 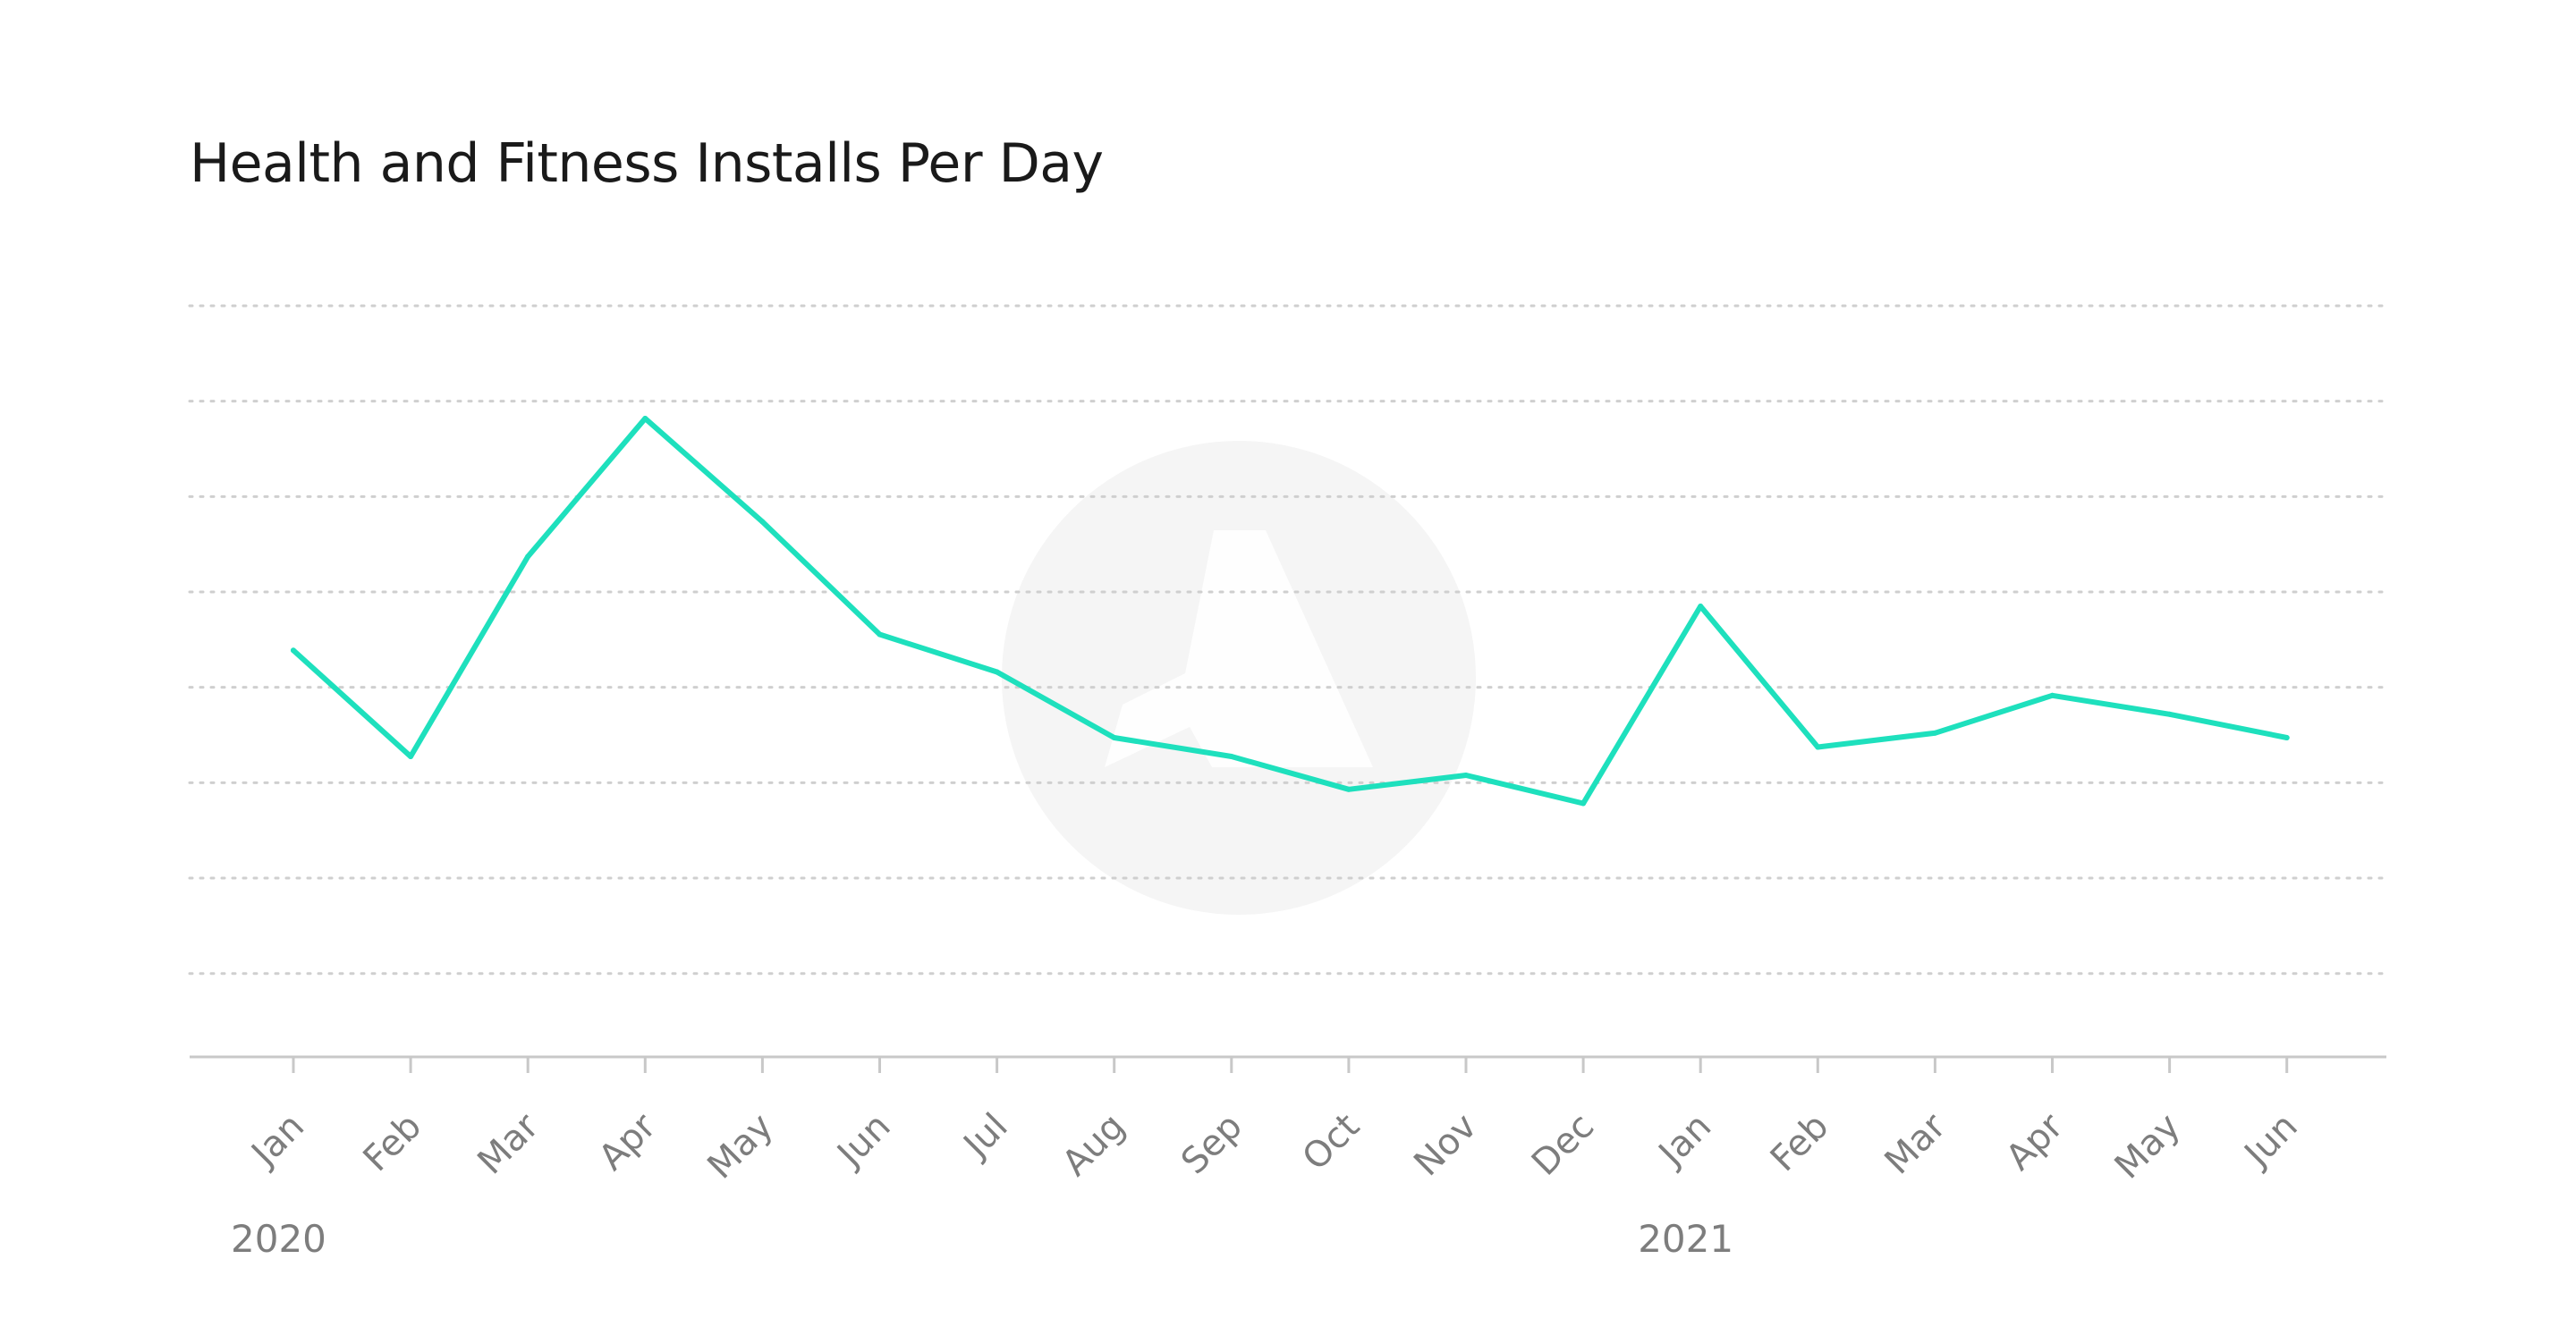 I want to click on x-tick-label: Sep, so click(x=1212, y=1144).